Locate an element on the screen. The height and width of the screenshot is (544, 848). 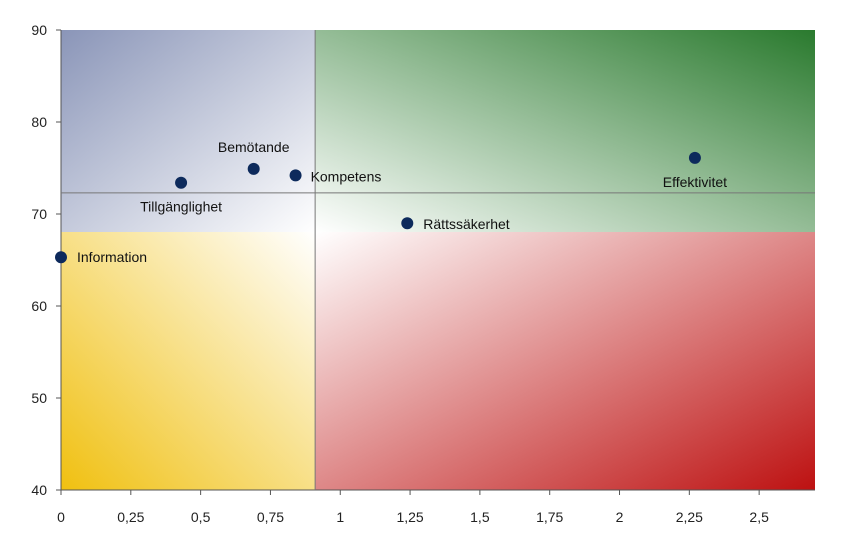
x-tick-label: 1,25 is located at coordinates (409, 517).